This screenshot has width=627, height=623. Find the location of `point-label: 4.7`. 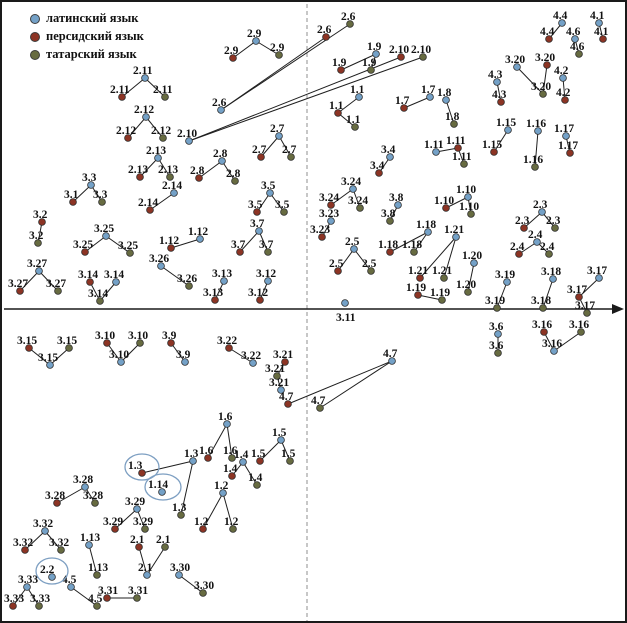

point-label: 4.7 is located at coordinates (390, 354).